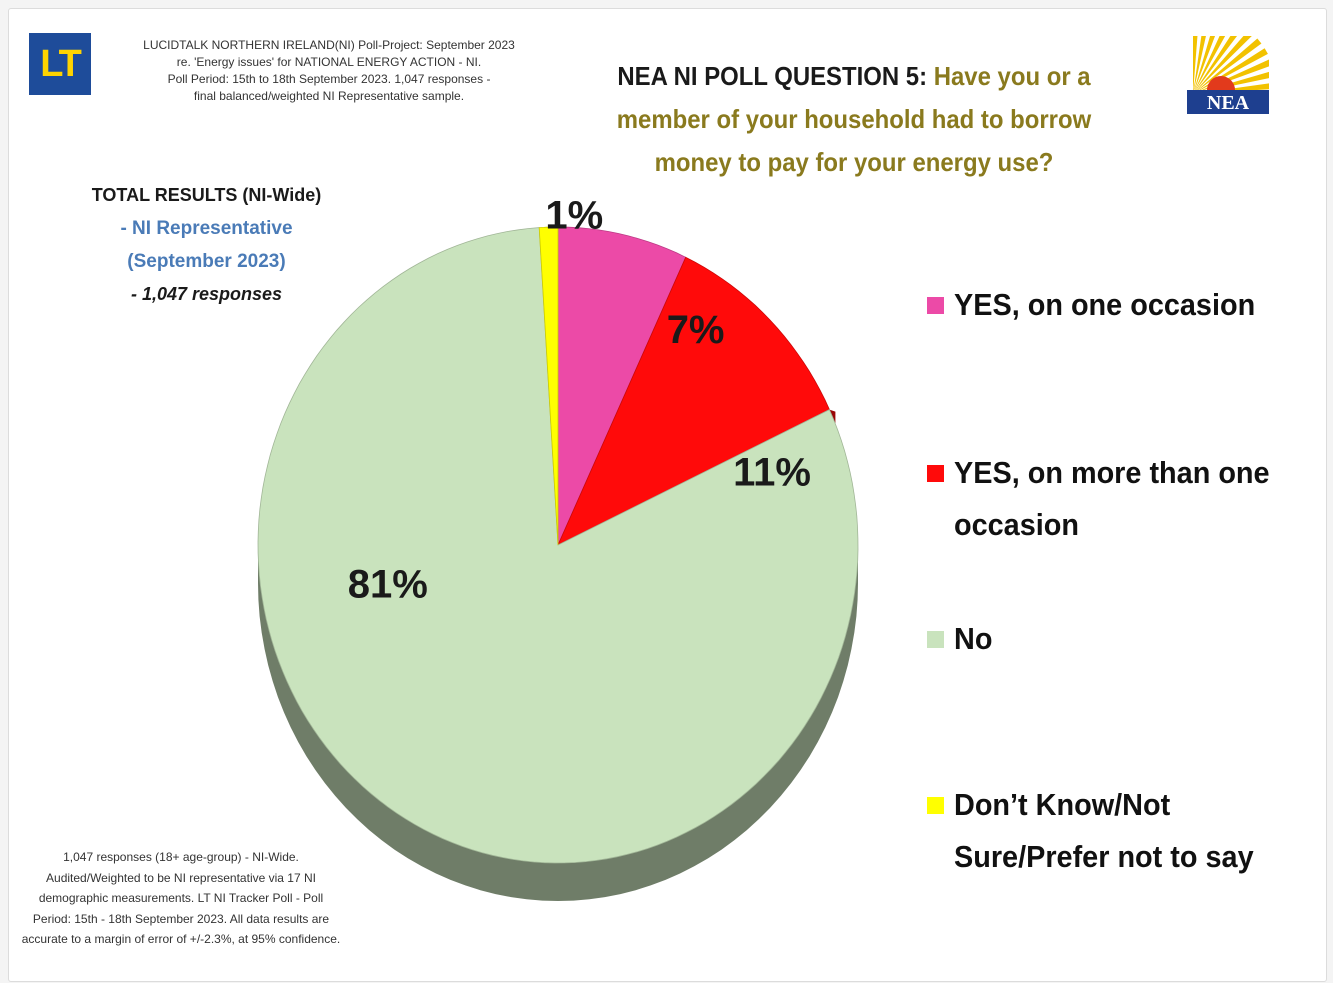 Image resolution: width=1333 pixels, height=983 pixels. I want to click on legend-label: YES, on one occasion, so click(1105, 304).